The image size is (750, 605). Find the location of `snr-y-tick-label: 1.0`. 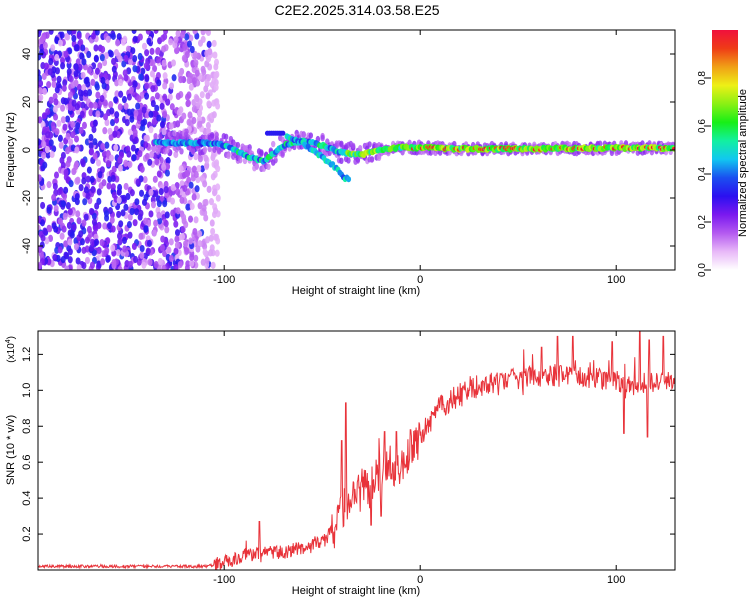

snr-y-tick-label: 1.0 is located at coordinates (27, 390).